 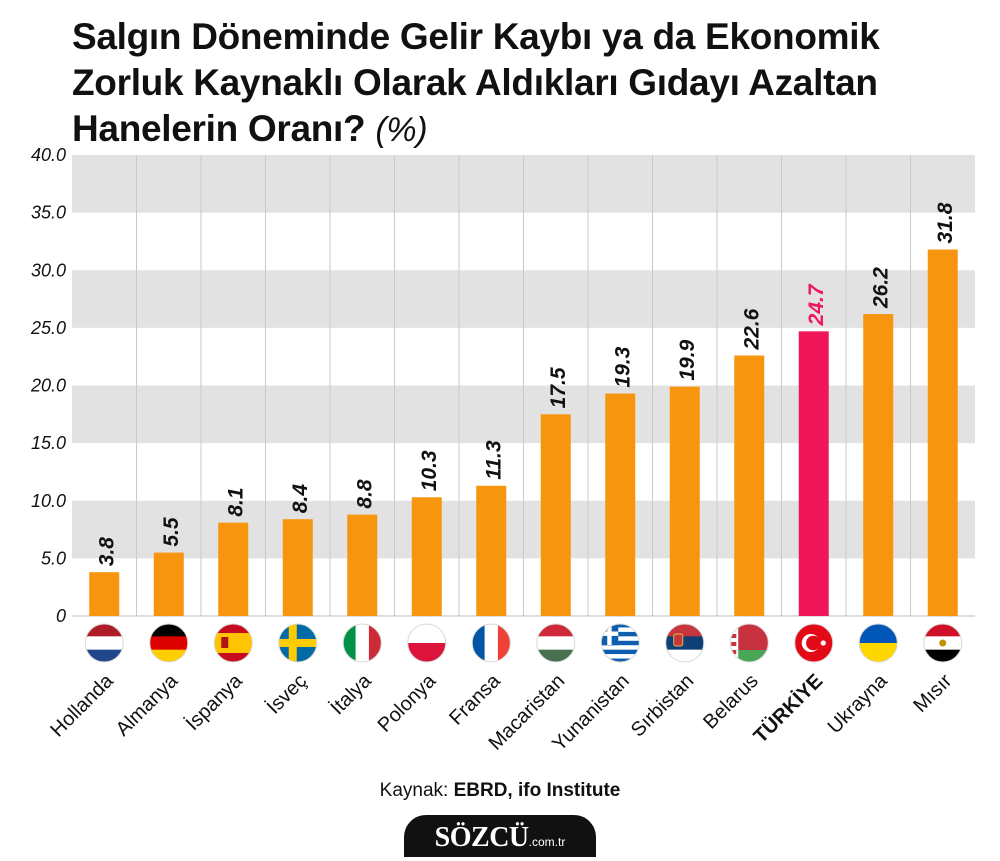 I want to click on sozcu-logo: SÖZCÜ.com.tr, so click(x=500, y=836).